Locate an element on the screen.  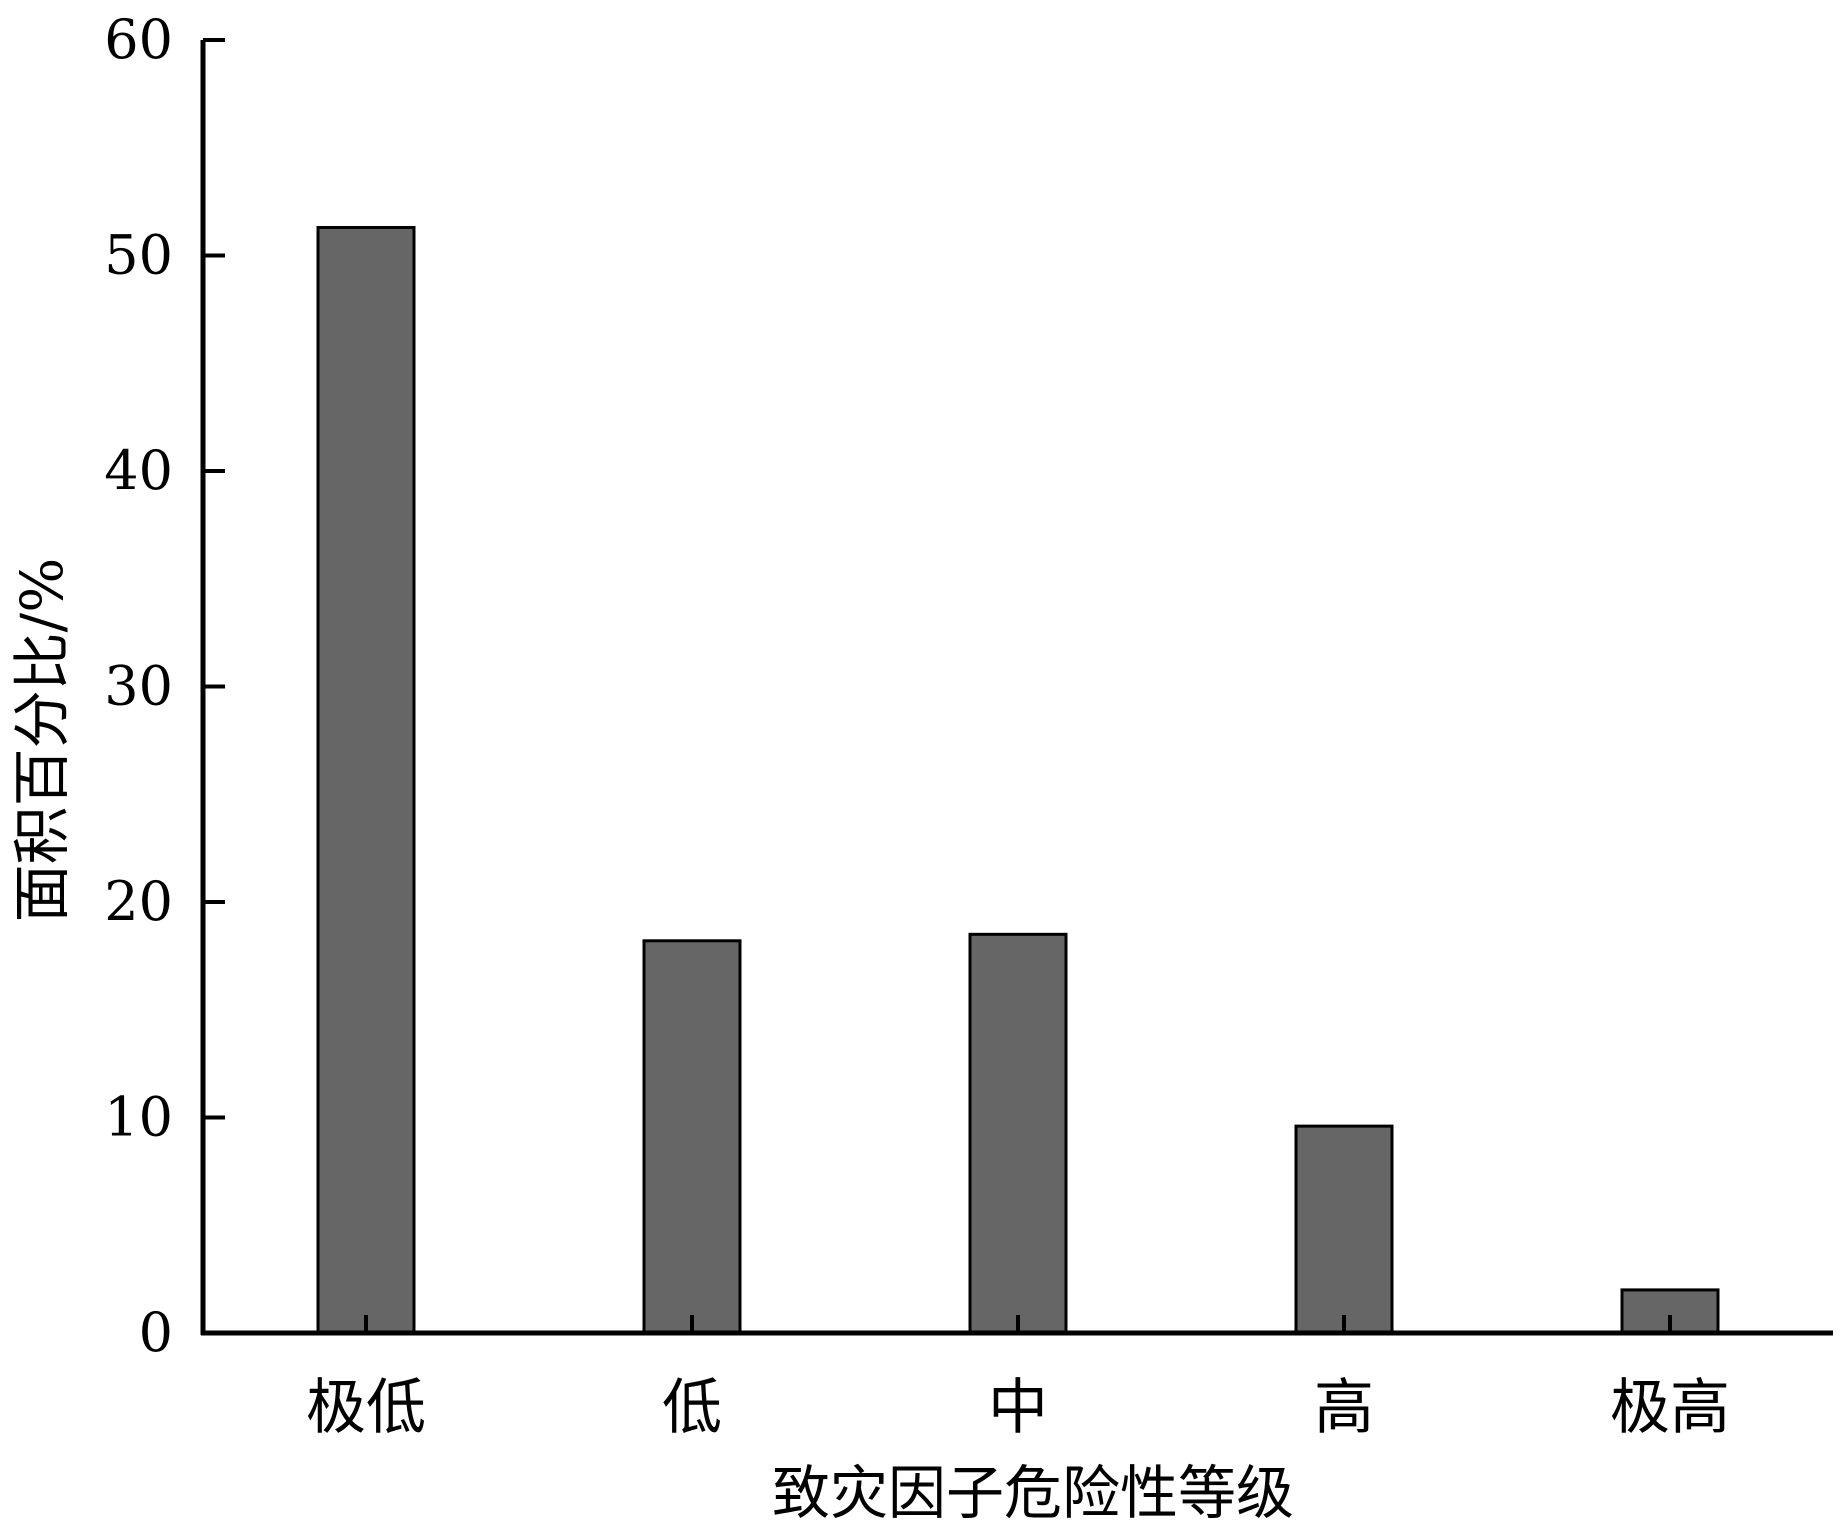
y-tick-label: 40 is located at coordinates (138, 470).